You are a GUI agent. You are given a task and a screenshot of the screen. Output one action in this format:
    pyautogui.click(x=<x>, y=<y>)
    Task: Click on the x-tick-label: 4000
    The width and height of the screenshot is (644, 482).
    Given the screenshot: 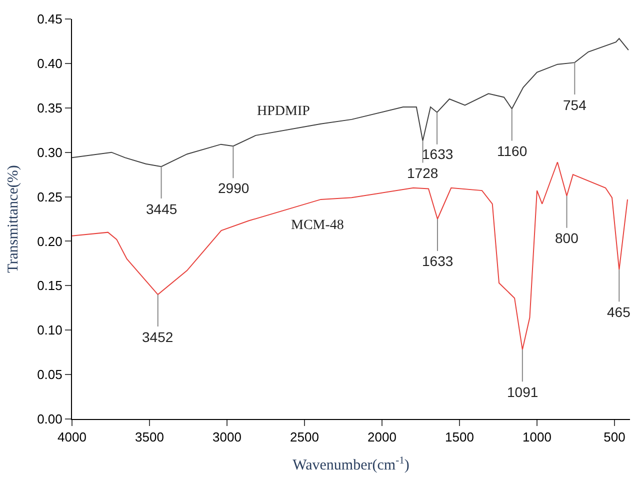 What is the action you would take?
    pyautogui.click(x=72, y=437)
    